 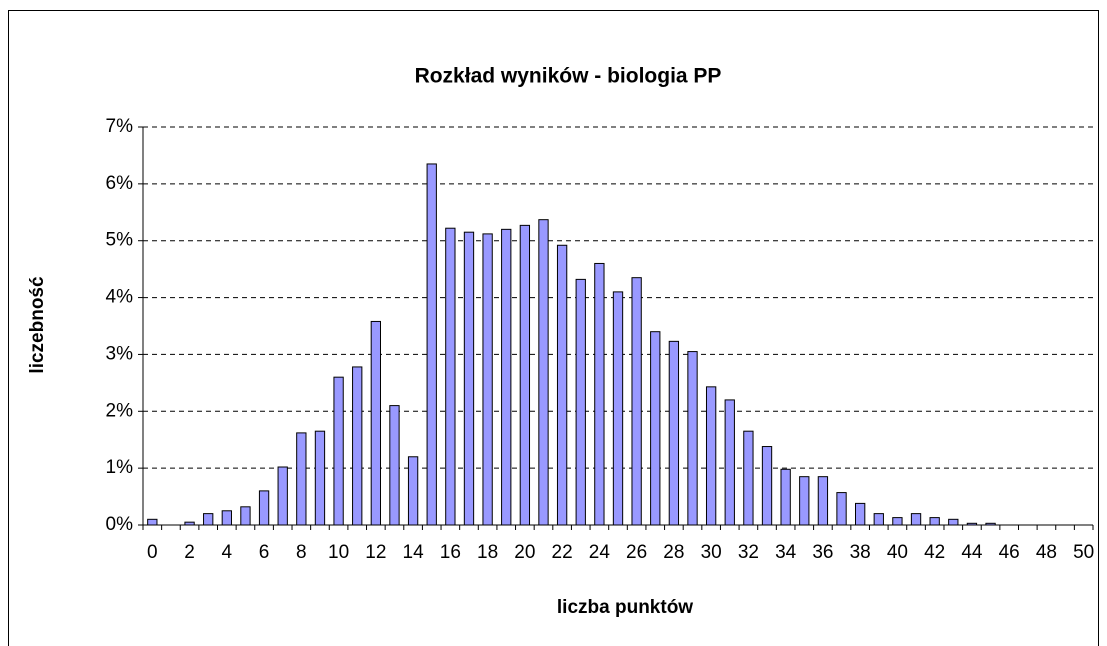 I want to click on x-tick-label: 30, so click(x=711, y=552).